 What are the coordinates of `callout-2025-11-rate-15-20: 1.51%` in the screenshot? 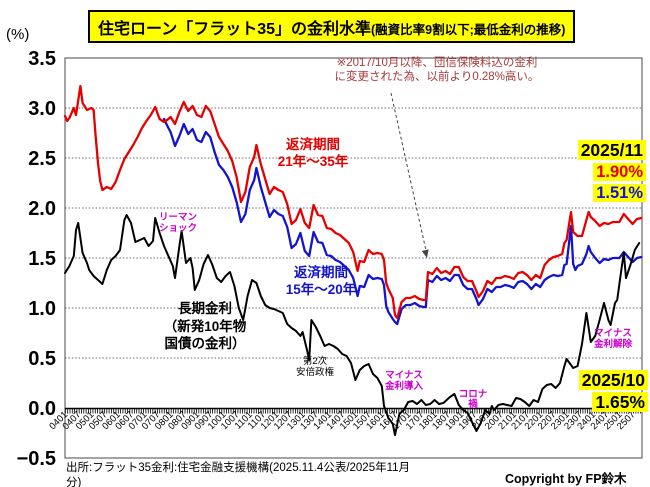 It's located at (619, 193).